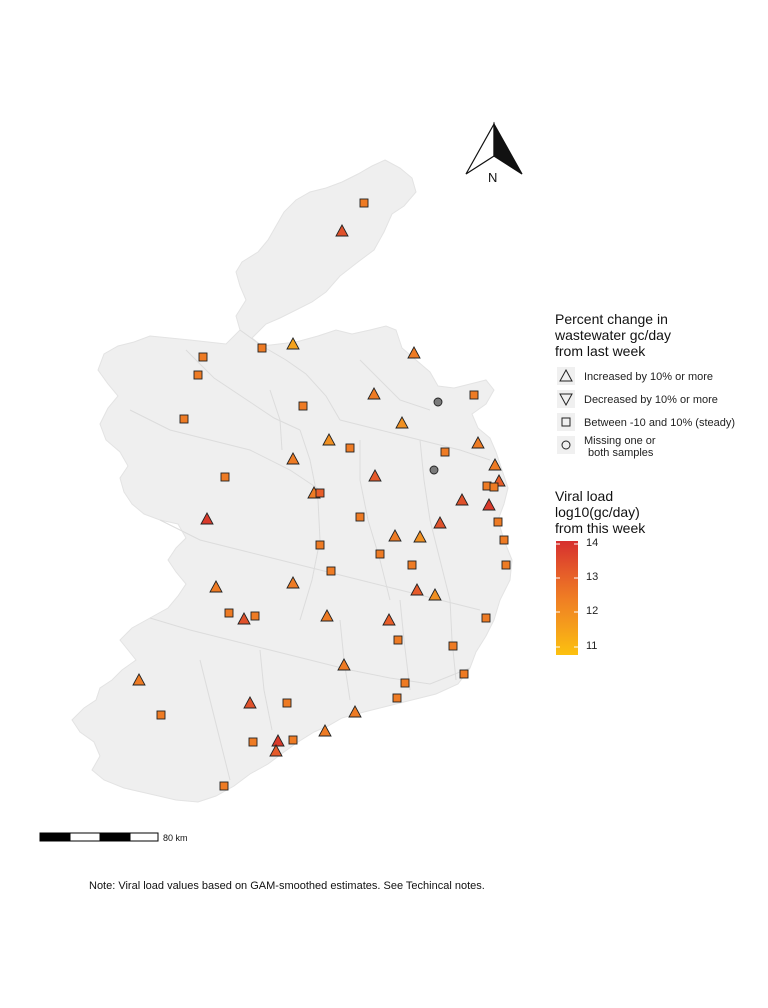 The width and height of the screenshot is (768, 1008). I want to click on north-arrow-icon, so click(494, 148).